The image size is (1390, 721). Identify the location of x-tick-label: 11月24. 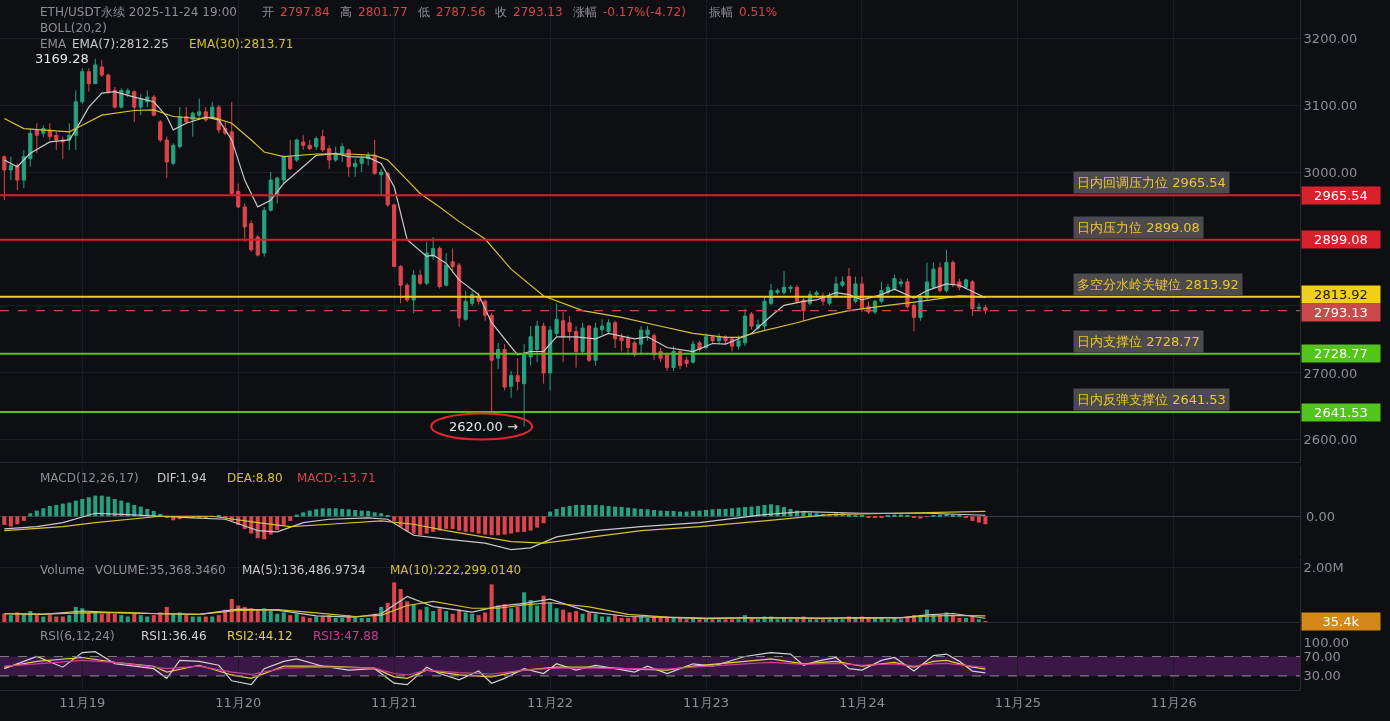
(862, 702).